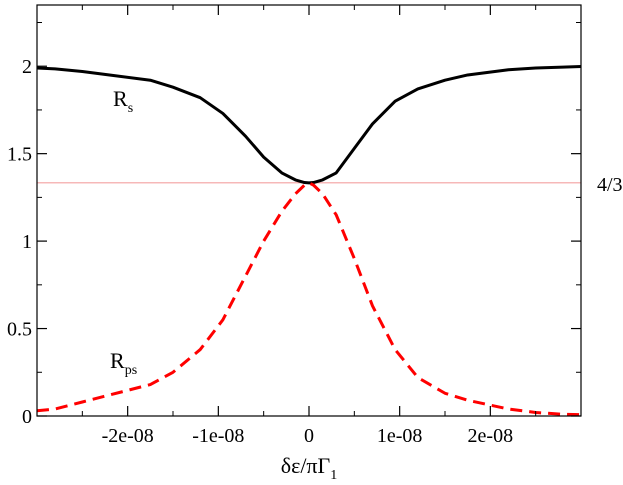 This screenshot has width=623, height=485. What do you see at coordinates (218, 436) in the screenshot?
I see `x-tick-label: -1e-08` at bounding box center [218, 436].